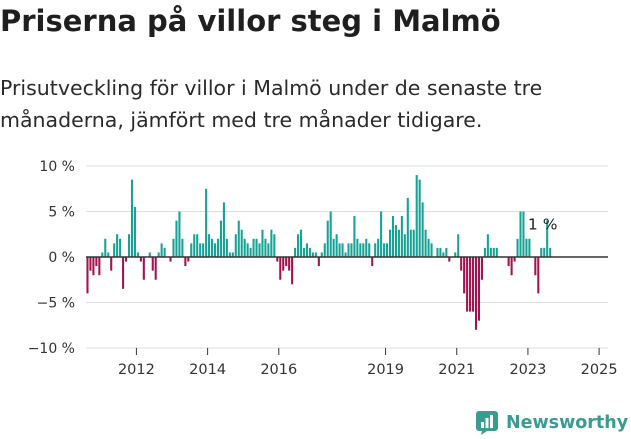  What do you see at coordinates (61, 213) in the screenshot?
I see `y-tick-label: 5 %` at bounding box center [61, 213].